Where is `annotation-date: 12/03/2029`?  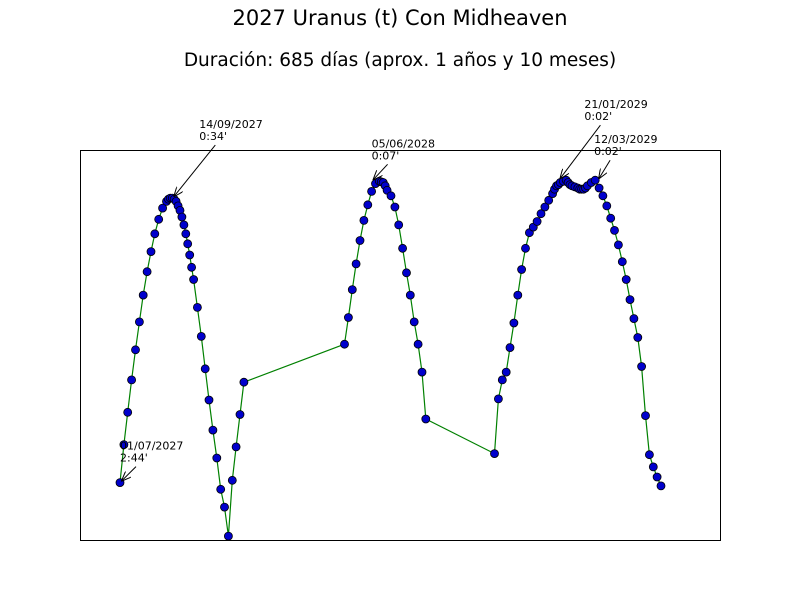
annotation-date: 12/03/2029 is located at coordinates (625, 139).